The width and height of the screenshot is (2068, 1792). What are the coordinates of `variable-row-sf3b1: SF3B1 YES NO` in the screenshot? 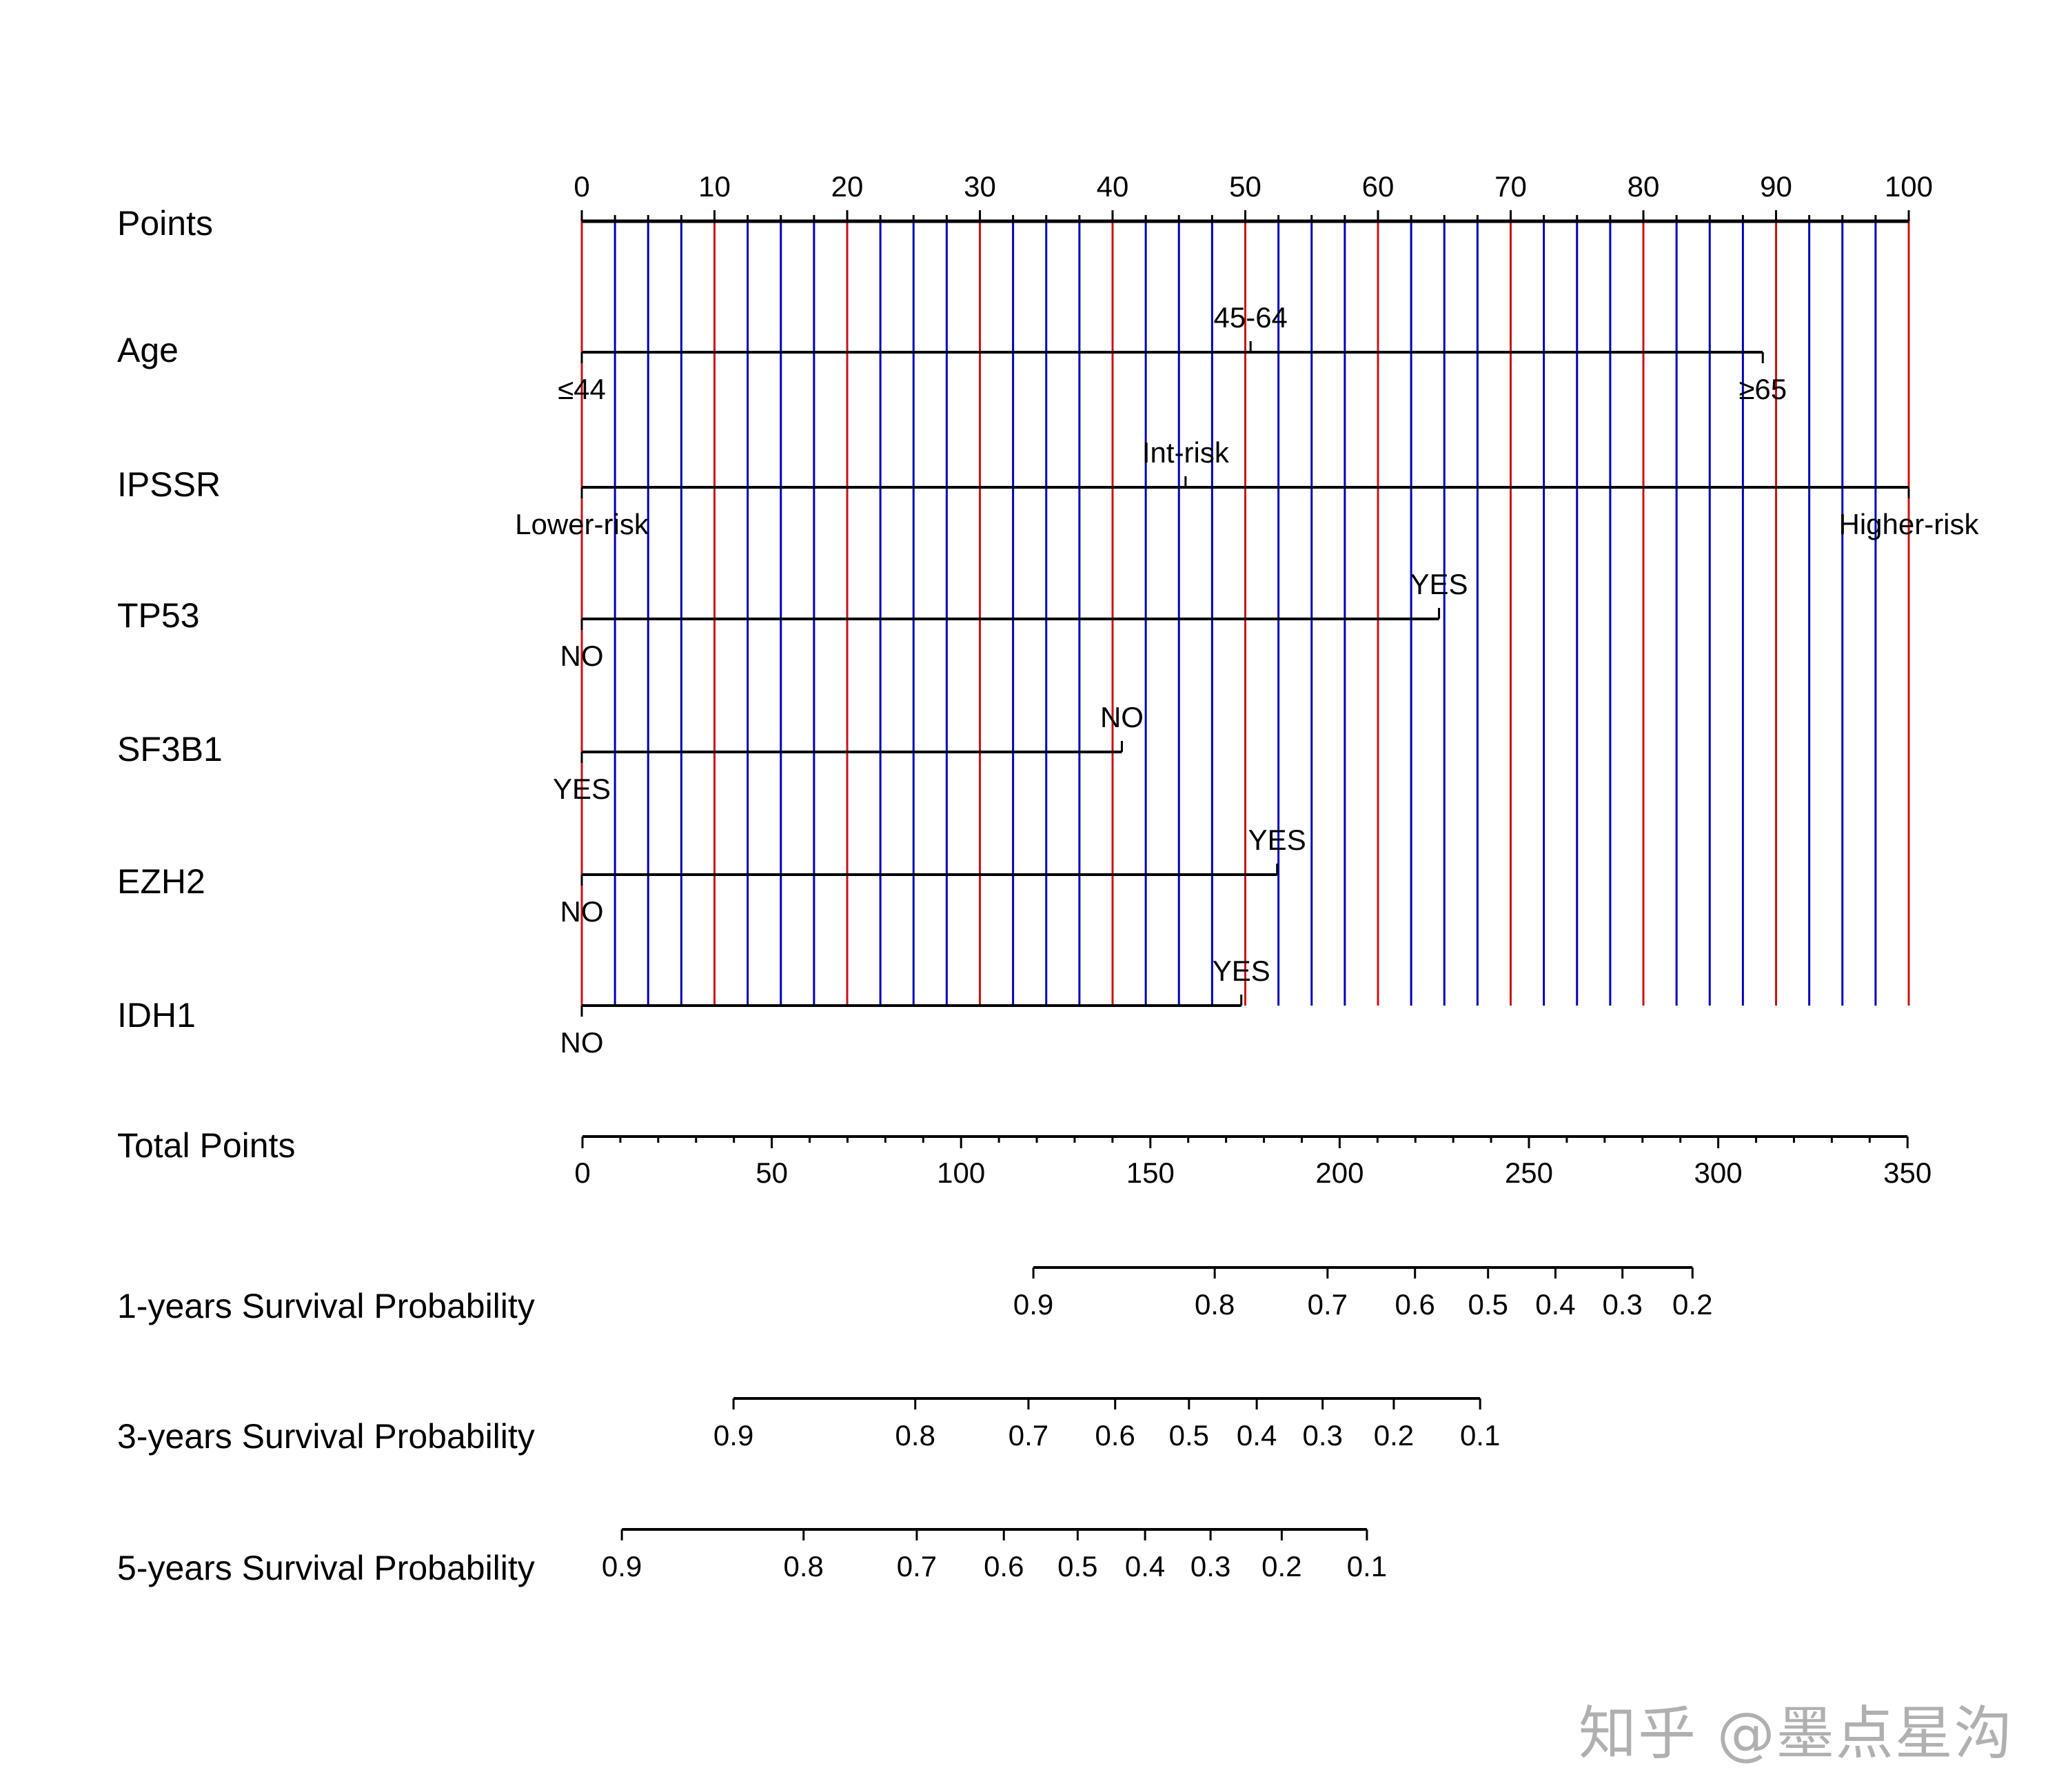 It's located at (630, 753).